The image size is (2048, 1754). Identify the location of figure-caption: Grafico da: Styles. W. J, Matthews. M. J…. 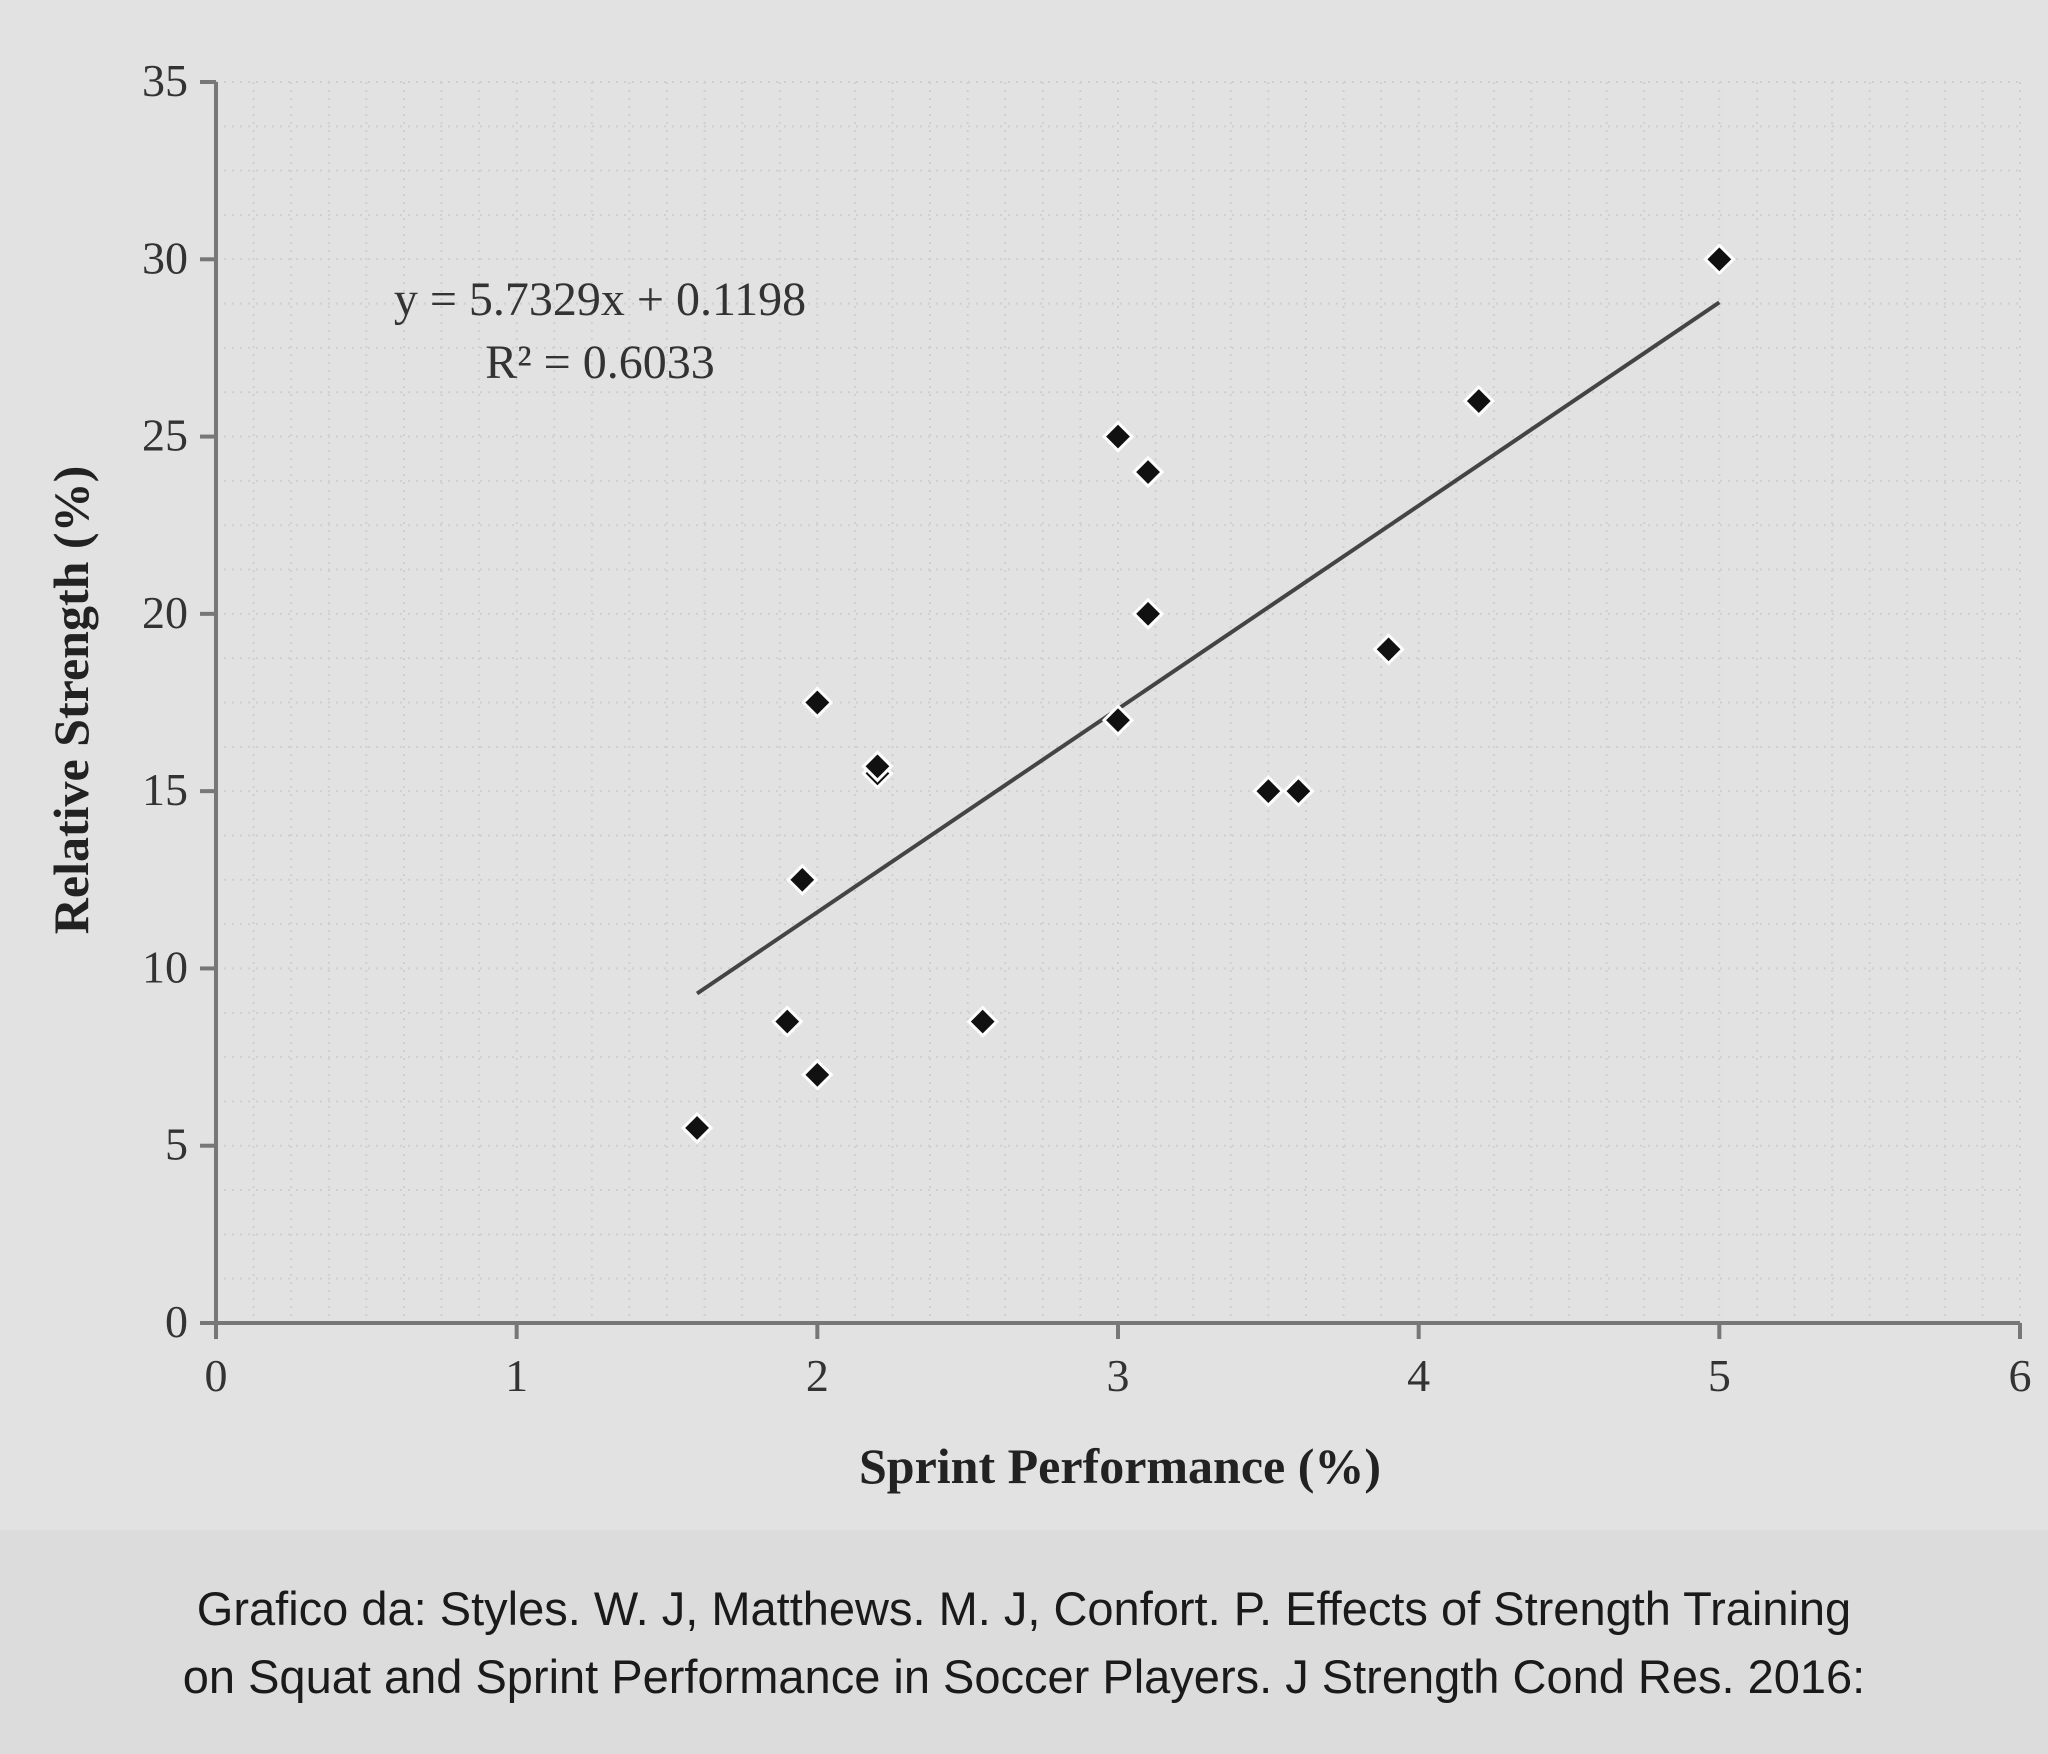
(1024, 1643).